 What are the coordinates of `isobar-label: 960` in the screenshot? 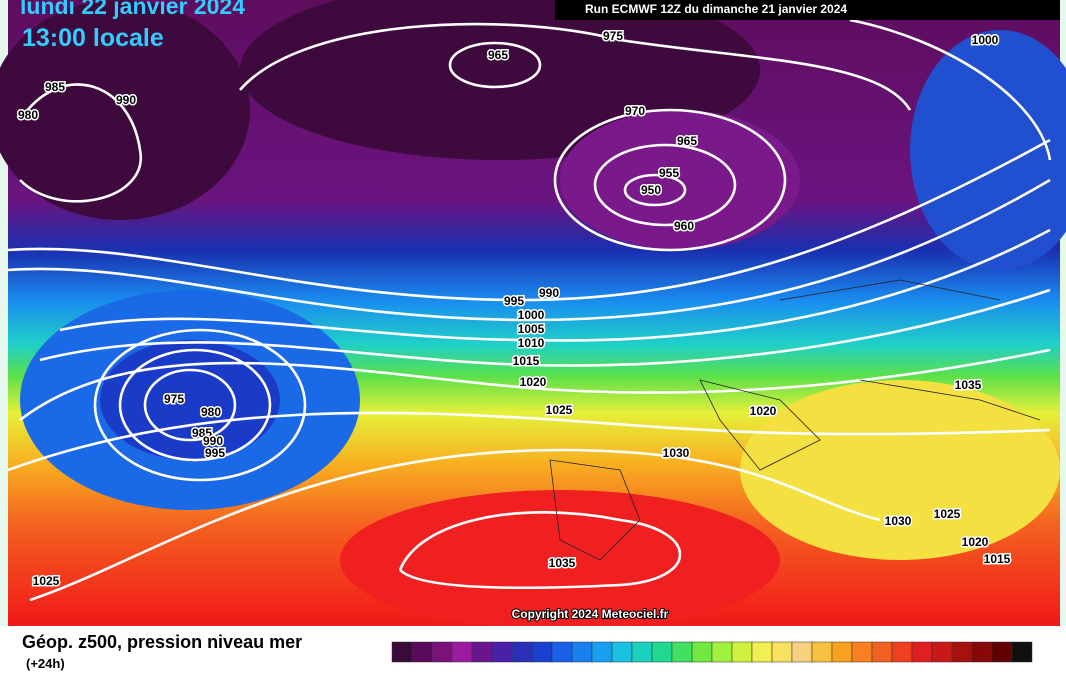 It's located at (684, 226).